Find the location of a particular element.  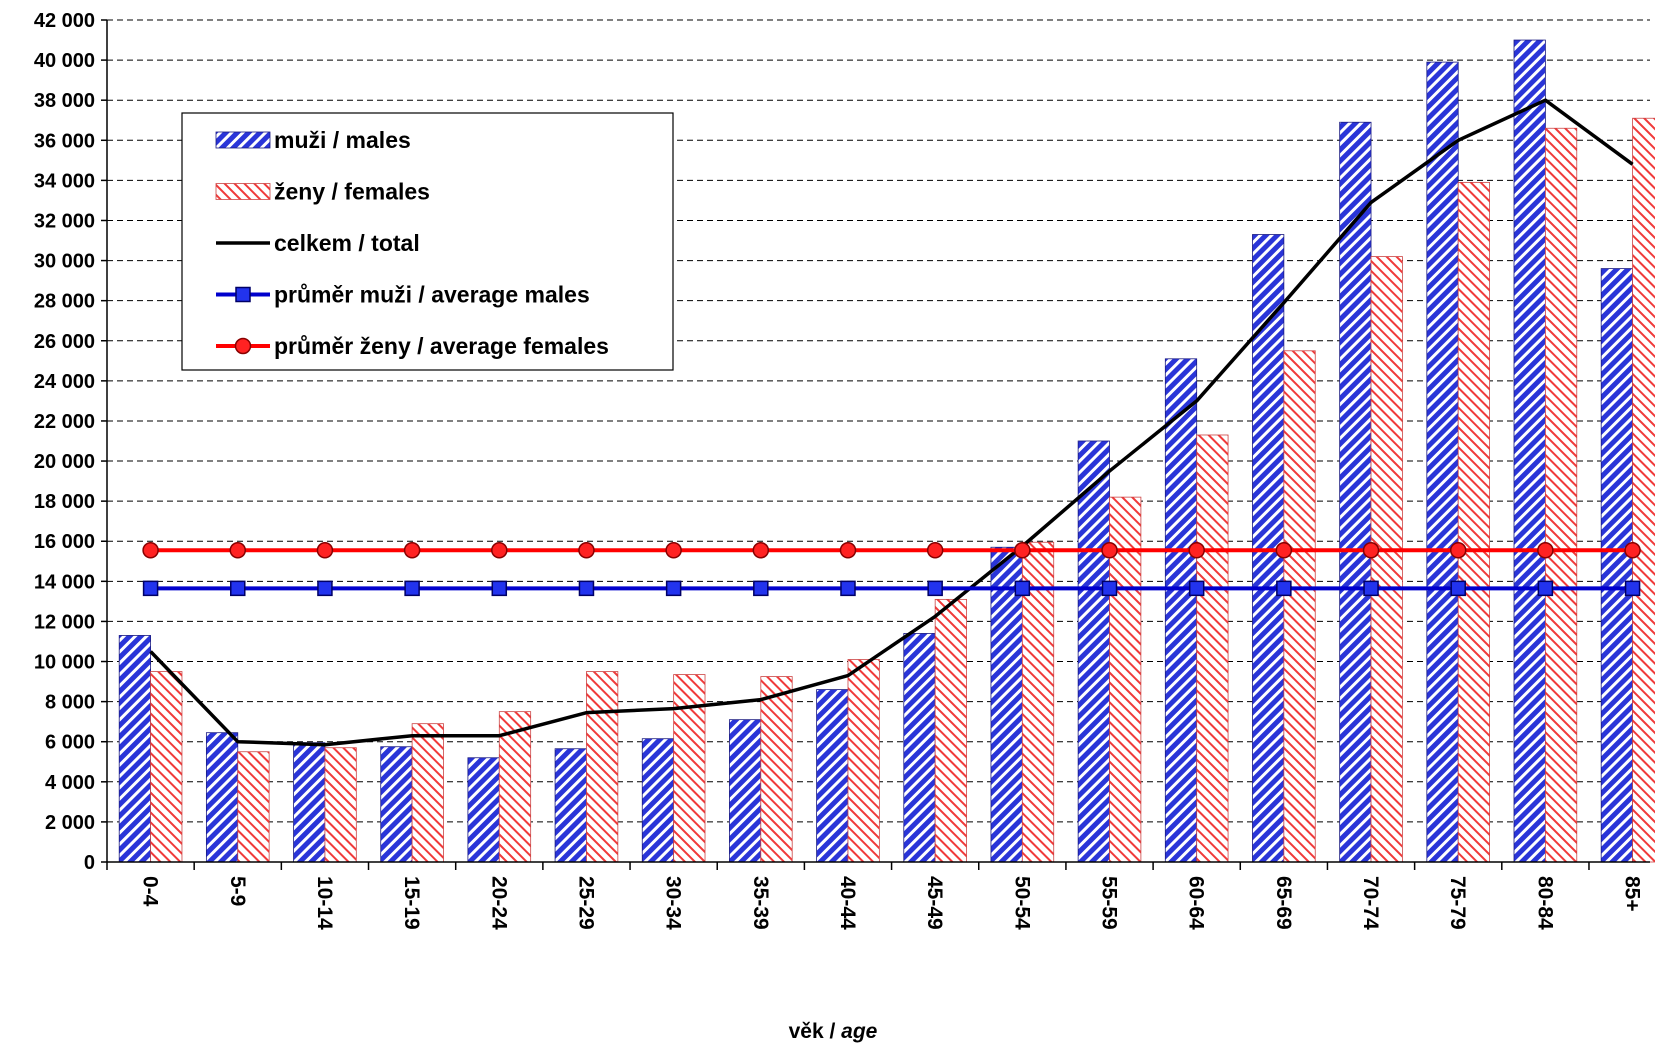

x-axis-title-italic: age is located at coordinates (859, 1031).